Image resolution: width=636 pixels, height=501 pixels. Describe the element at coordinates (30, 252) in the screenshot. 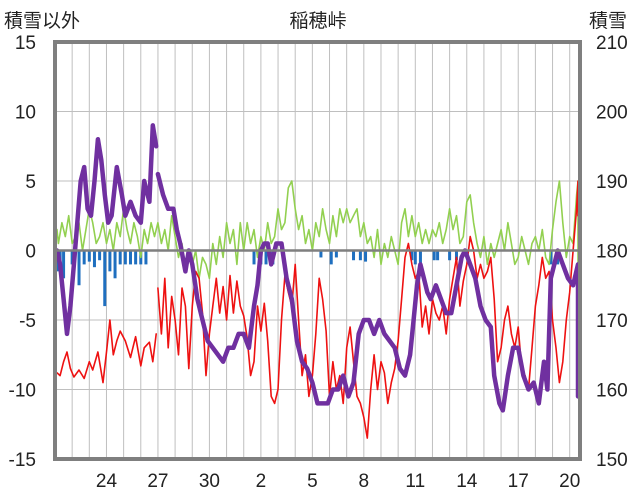

I see `left-tick-label-3: 0` at that location.